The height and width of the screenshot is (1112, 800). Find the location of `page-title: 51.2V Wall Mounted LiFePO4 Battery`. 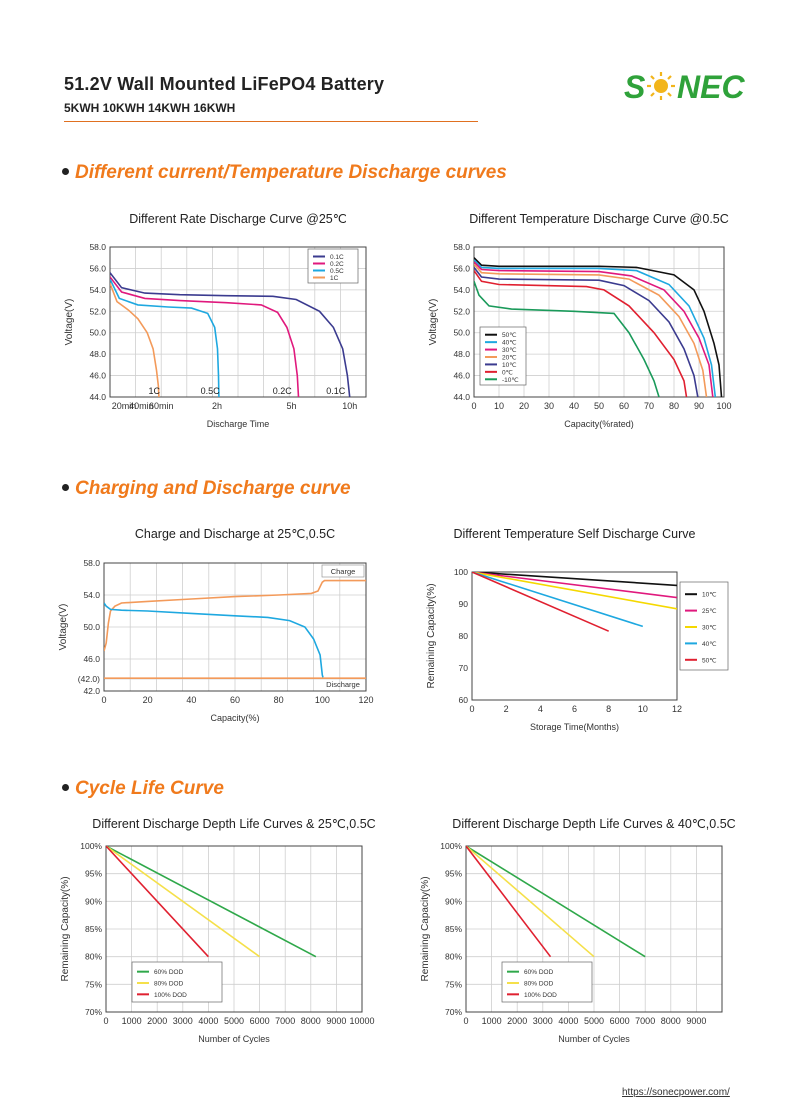

page-title: 51.2V Wall Mounted LiFePO4 Battery is located at coordinates (224, 84).